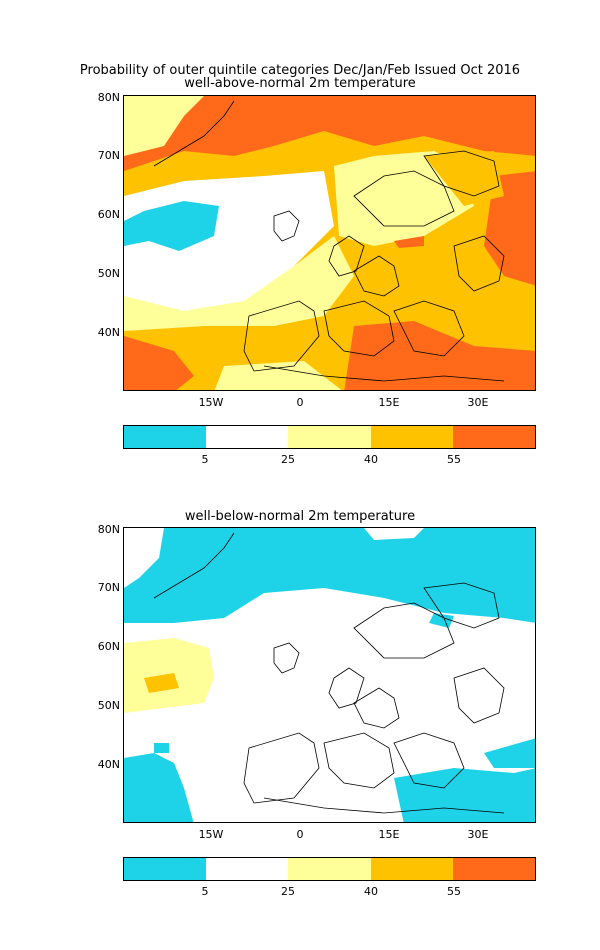 This screenshot has height=950, width=600. Describe the element at coordinates (300, 83) in the screenshot. I see `panel-1-subtitle: well-above-normal 2m temperature` at that location.